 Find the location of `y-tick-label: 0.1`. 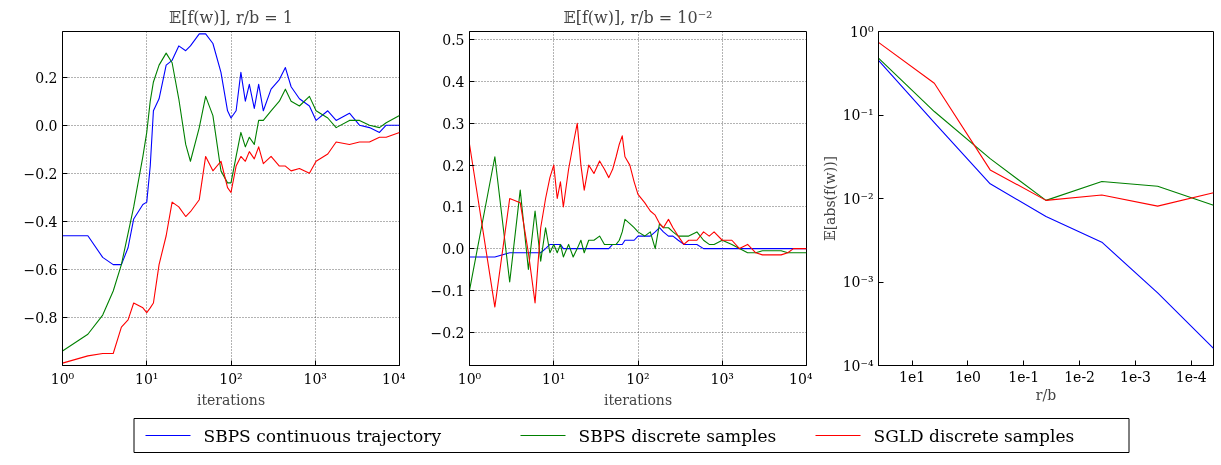

y-tick-label: 0.1 is located at coordinates (453, 207).